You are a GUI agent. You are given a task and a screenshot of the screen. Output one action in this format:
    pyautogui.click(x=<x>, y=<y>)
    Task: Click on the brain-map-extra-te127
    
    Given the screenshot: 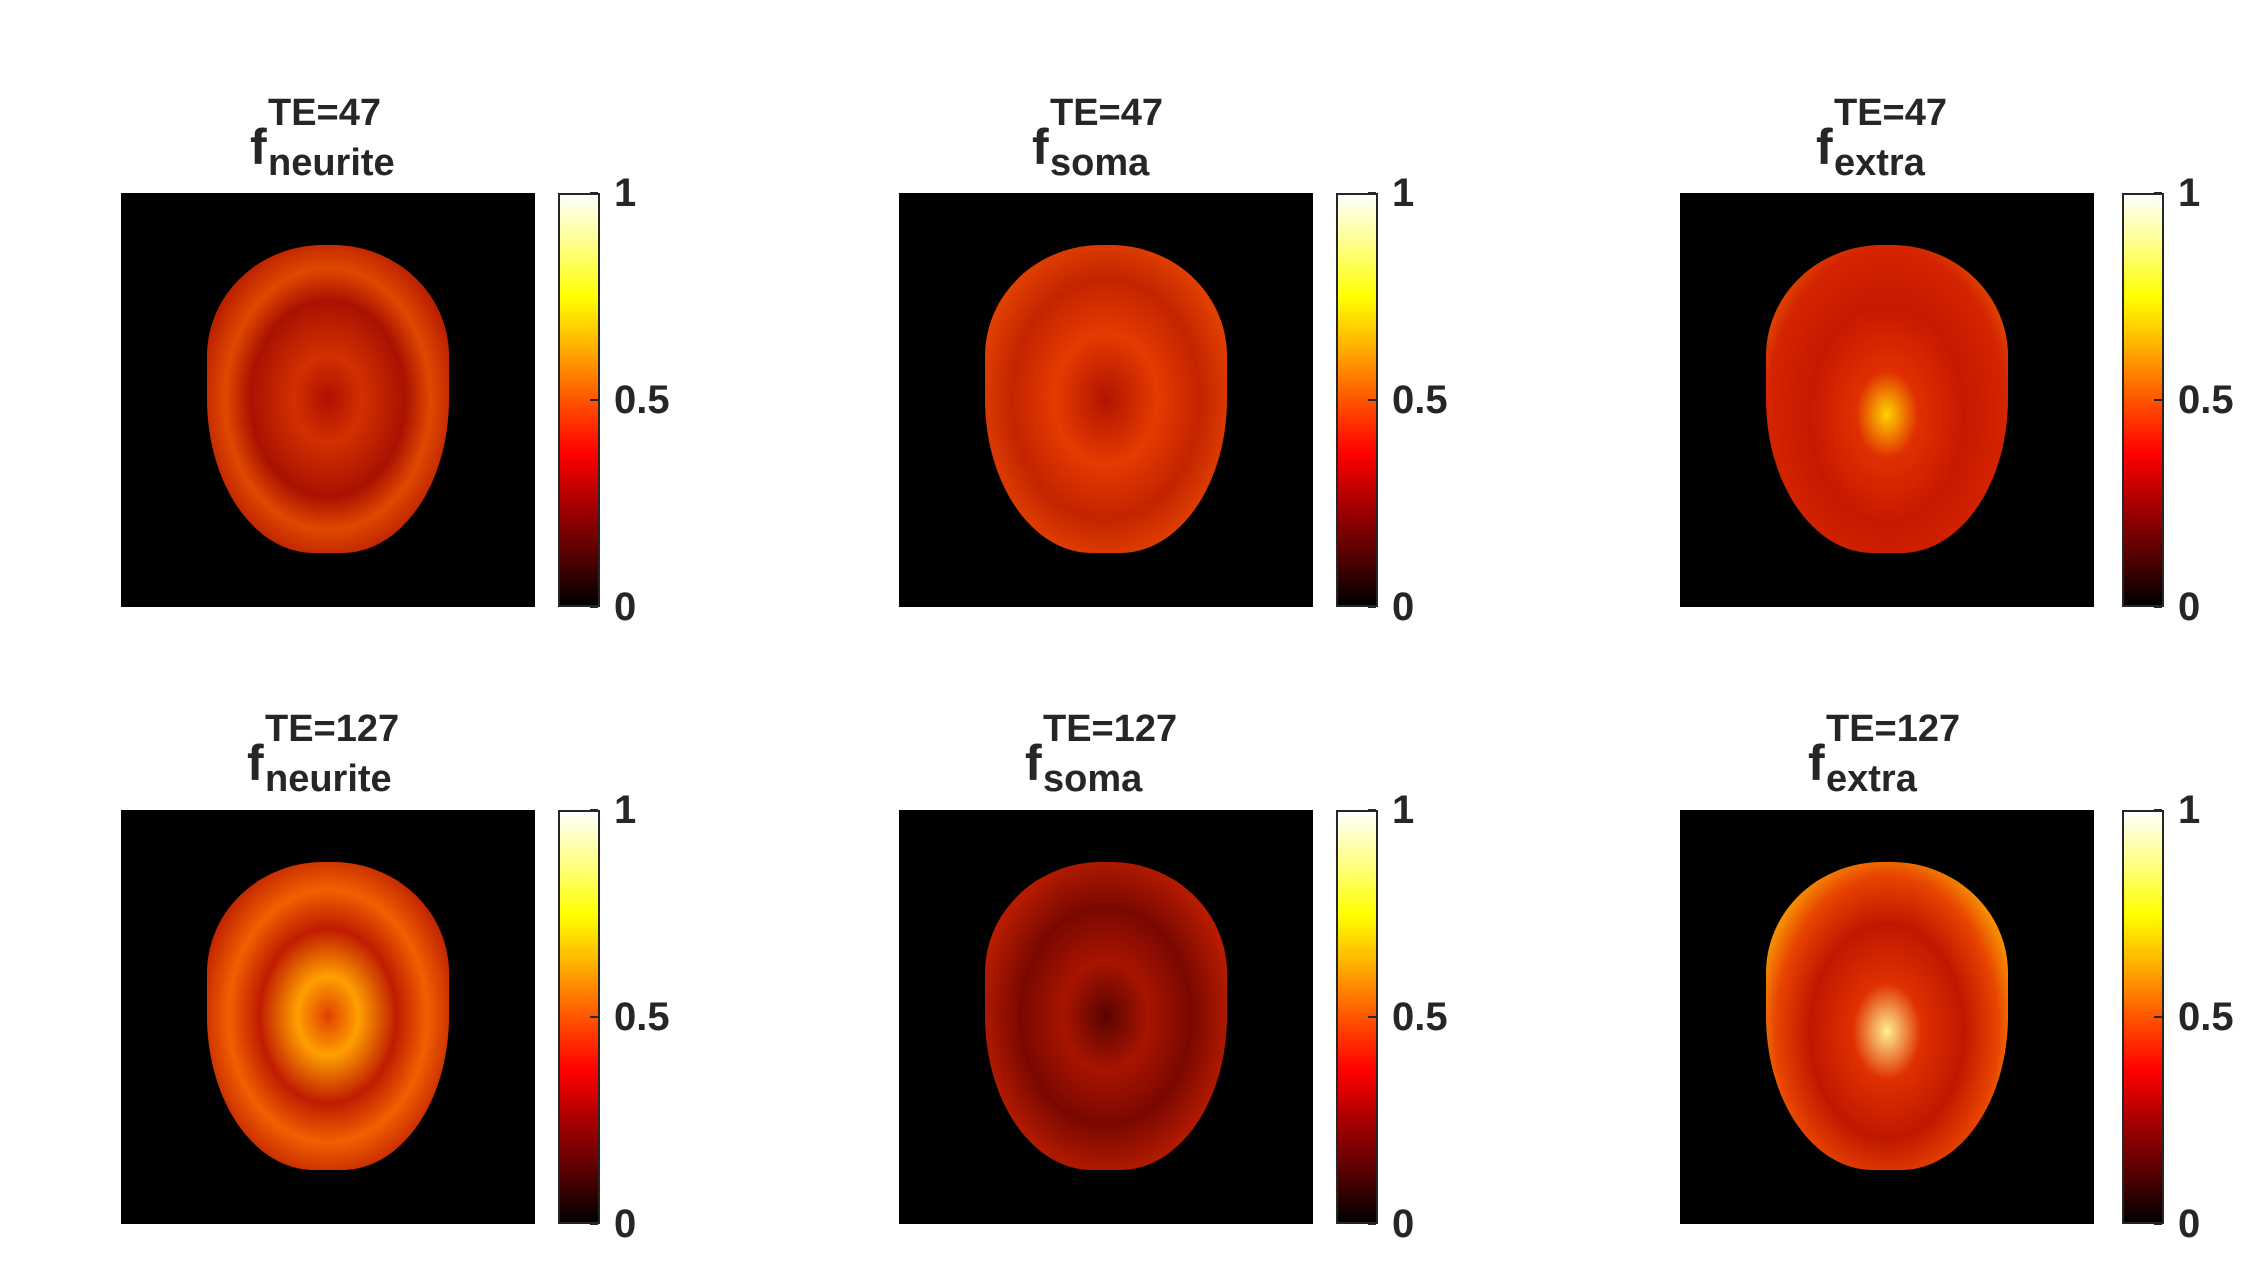 What is the action you would take?
    pyautogui.click(x=1887, y=1017)
    